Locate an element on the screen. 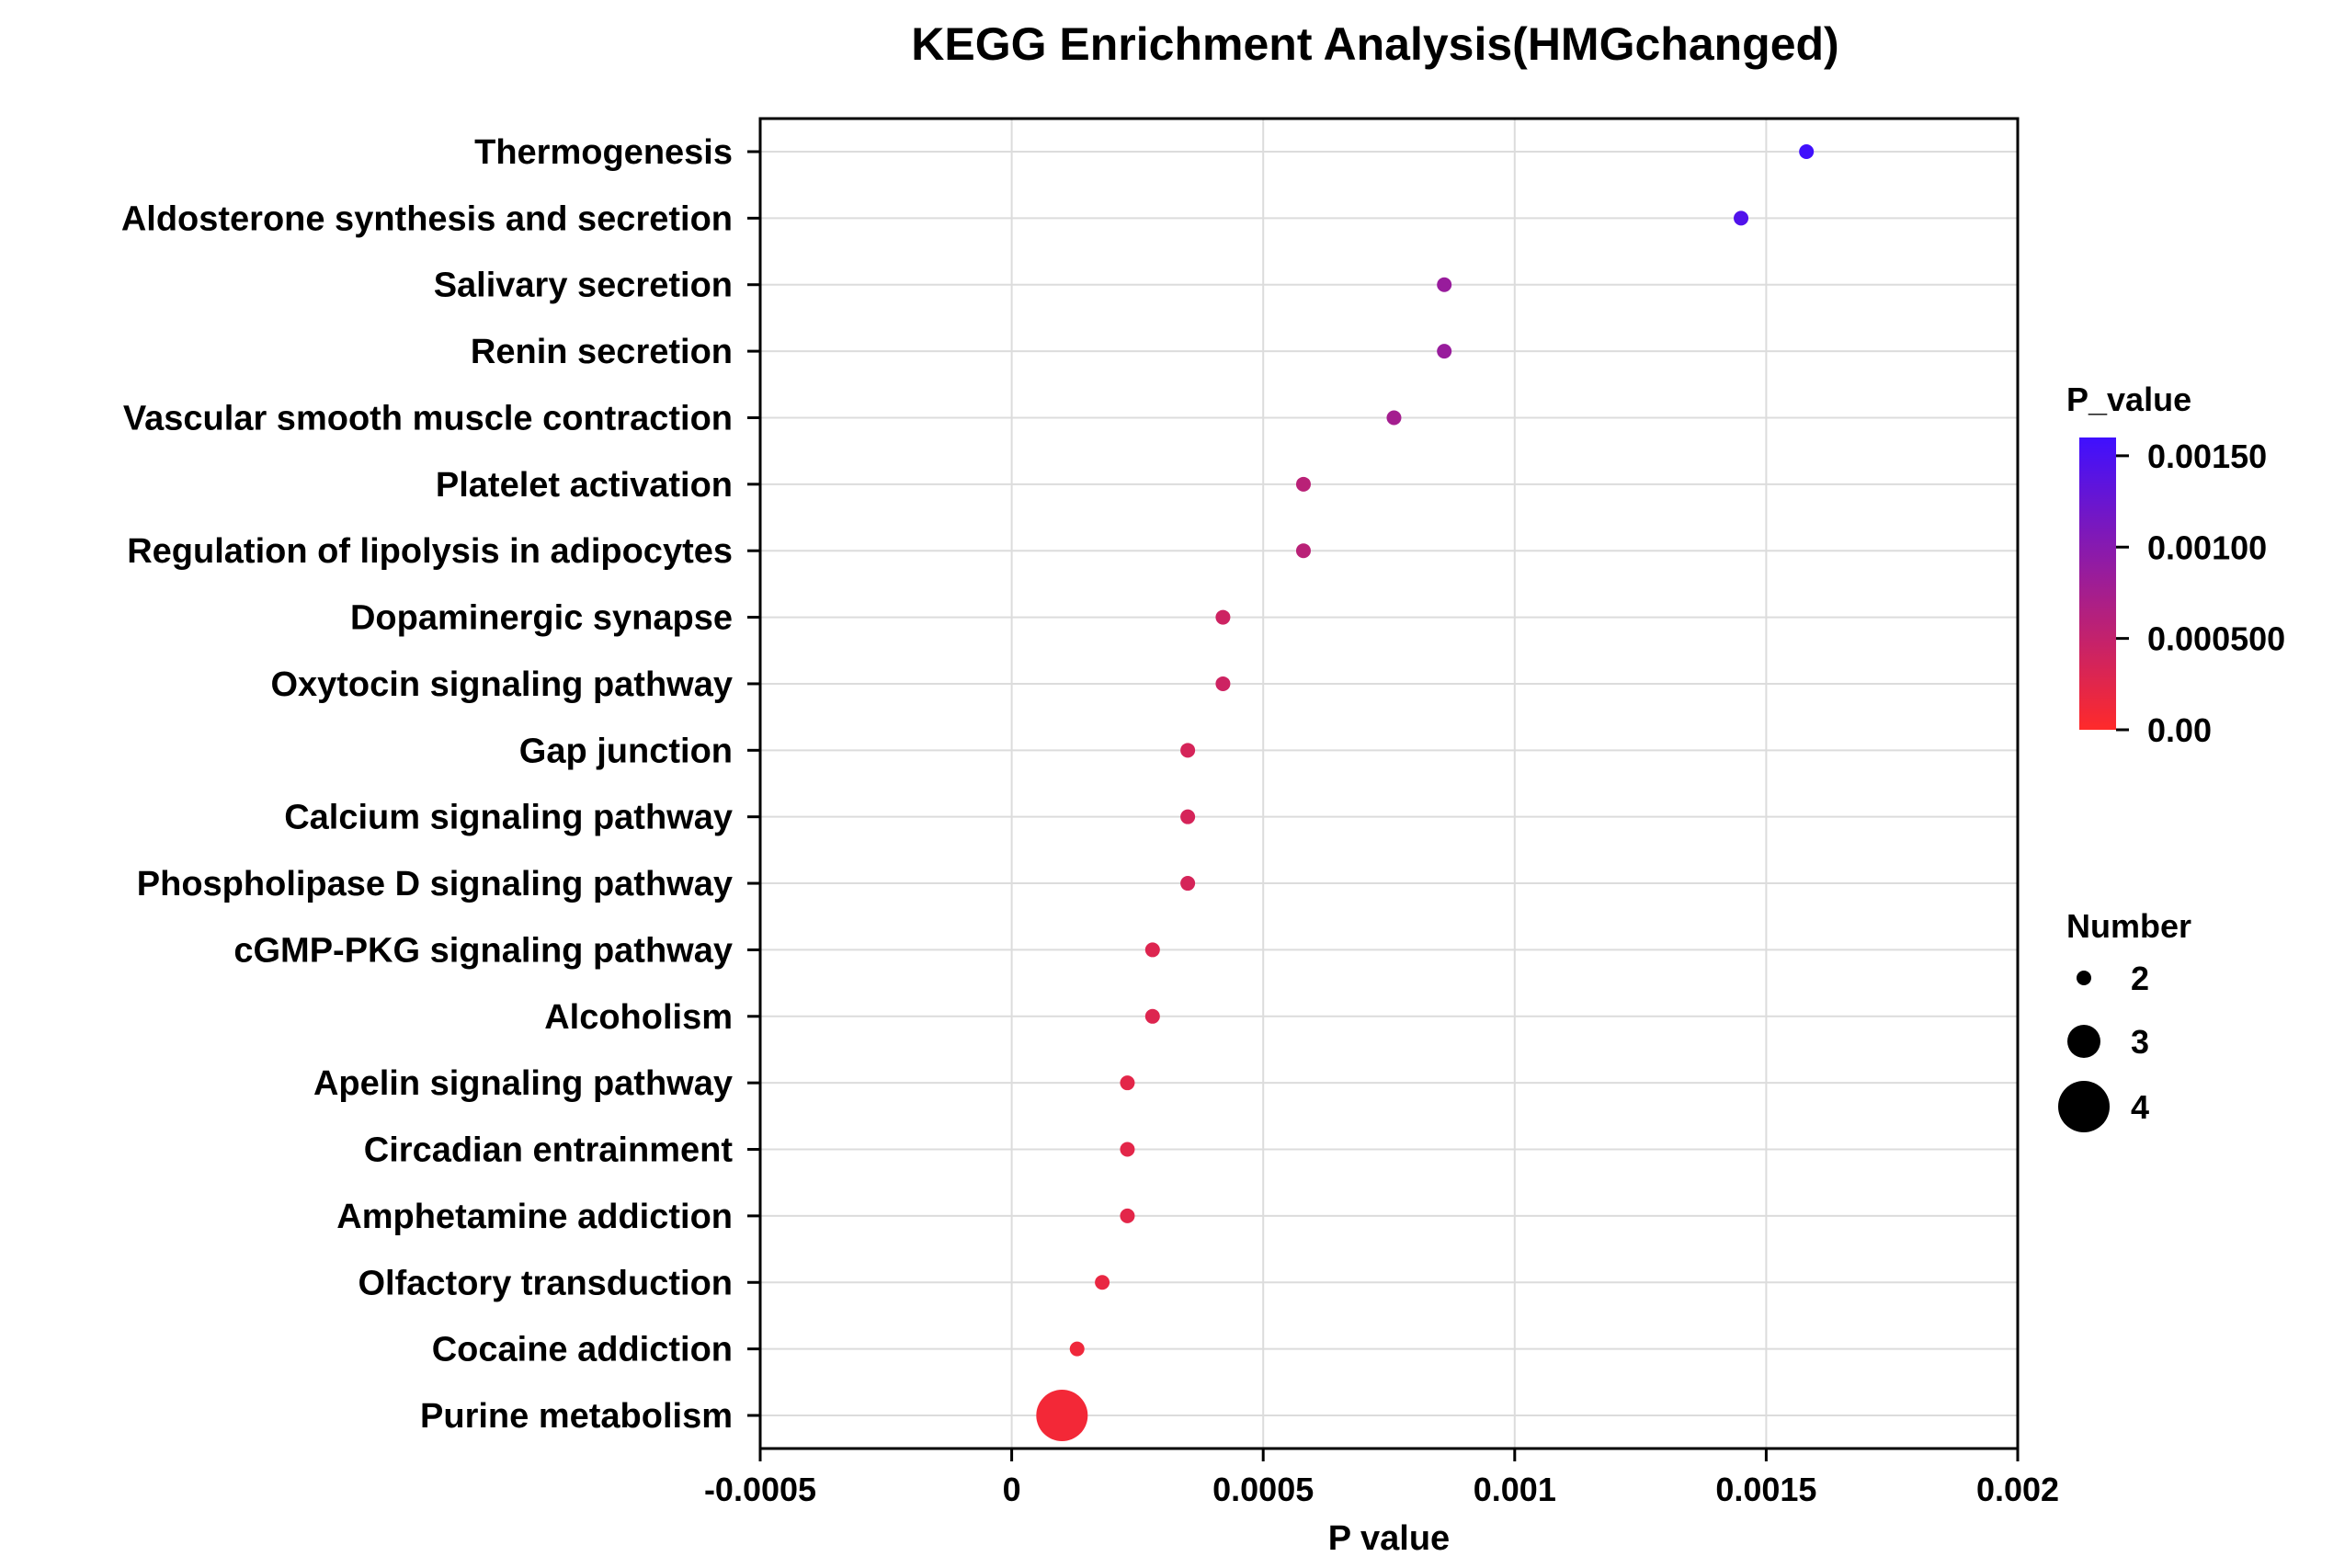  y-category-label: Oxytocin signaling pathway is located at coordinates (501, 684).